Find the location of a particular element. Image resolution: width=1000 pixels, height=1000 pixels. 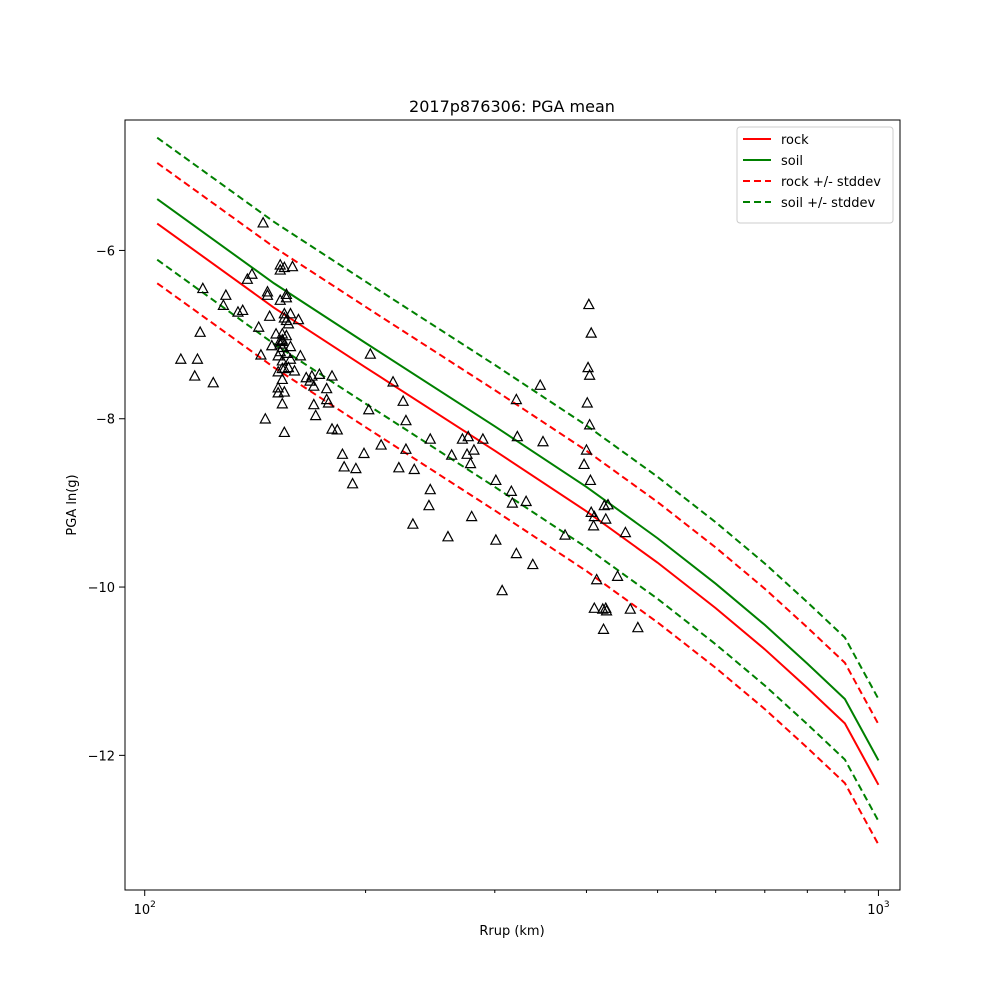

x-axis-label: Rrup (km) is located at coordinates (511, 931).